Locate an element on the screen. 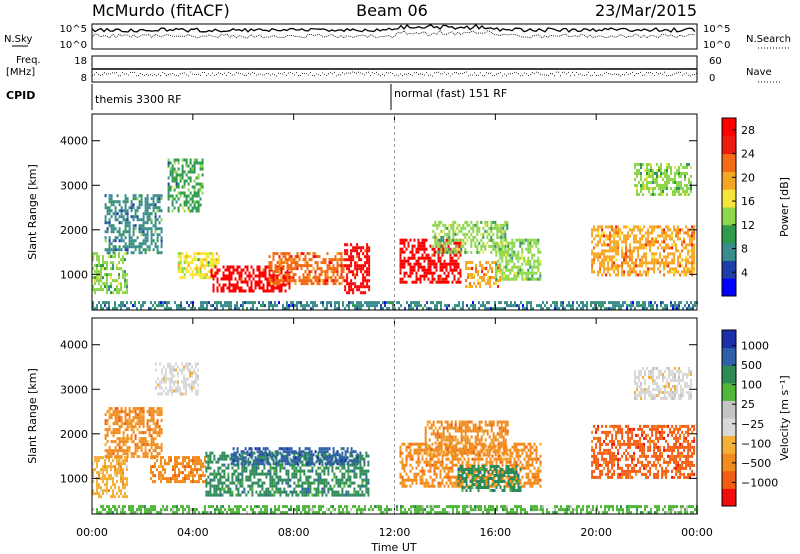  cpid-label: CPID is located at coordinates (20, 95).